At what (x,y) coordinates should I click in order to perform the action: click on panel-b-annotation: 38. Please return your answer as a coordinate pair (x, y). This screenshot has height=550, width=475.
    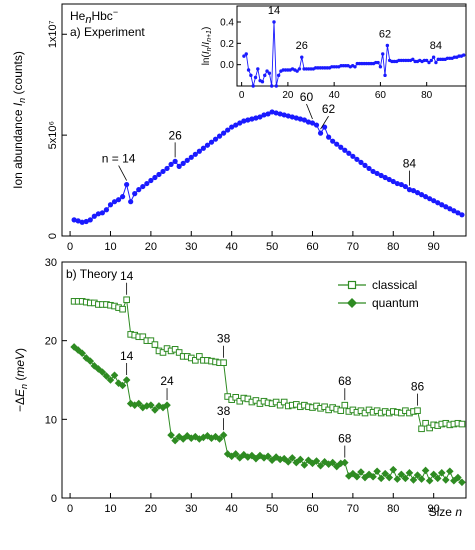
    Looking at the image, I should click on (224, 411).